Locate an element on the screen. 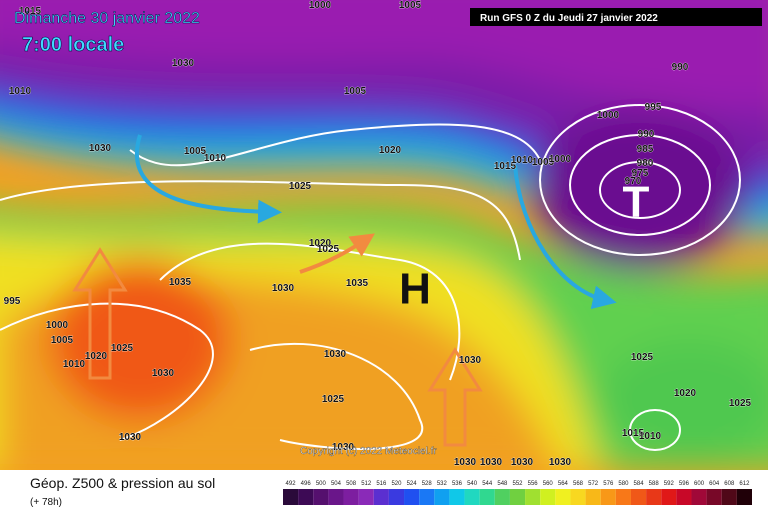 The height and width of the screenshot is (512, 768). isobar-label: 985 is located at coordinates (645, 149).